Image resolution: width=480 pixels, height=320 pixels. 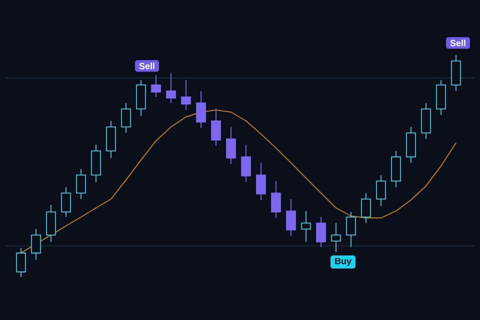 I want to click on annotation: Buy, so click(x=343, y=262).